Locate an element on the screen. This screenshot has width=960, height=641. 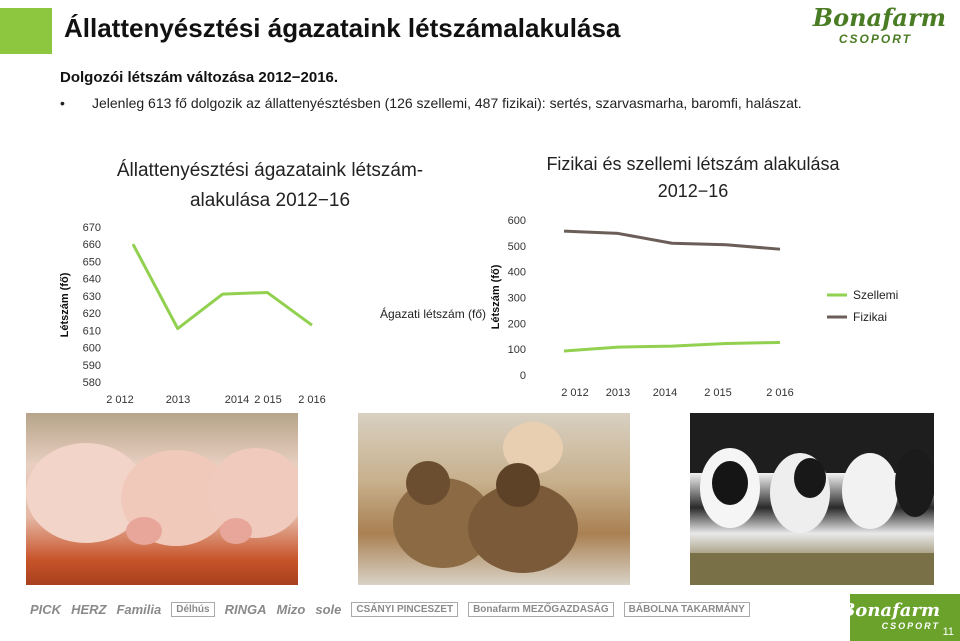
y-tick-label: 640 is located at coordinates (92, 280).